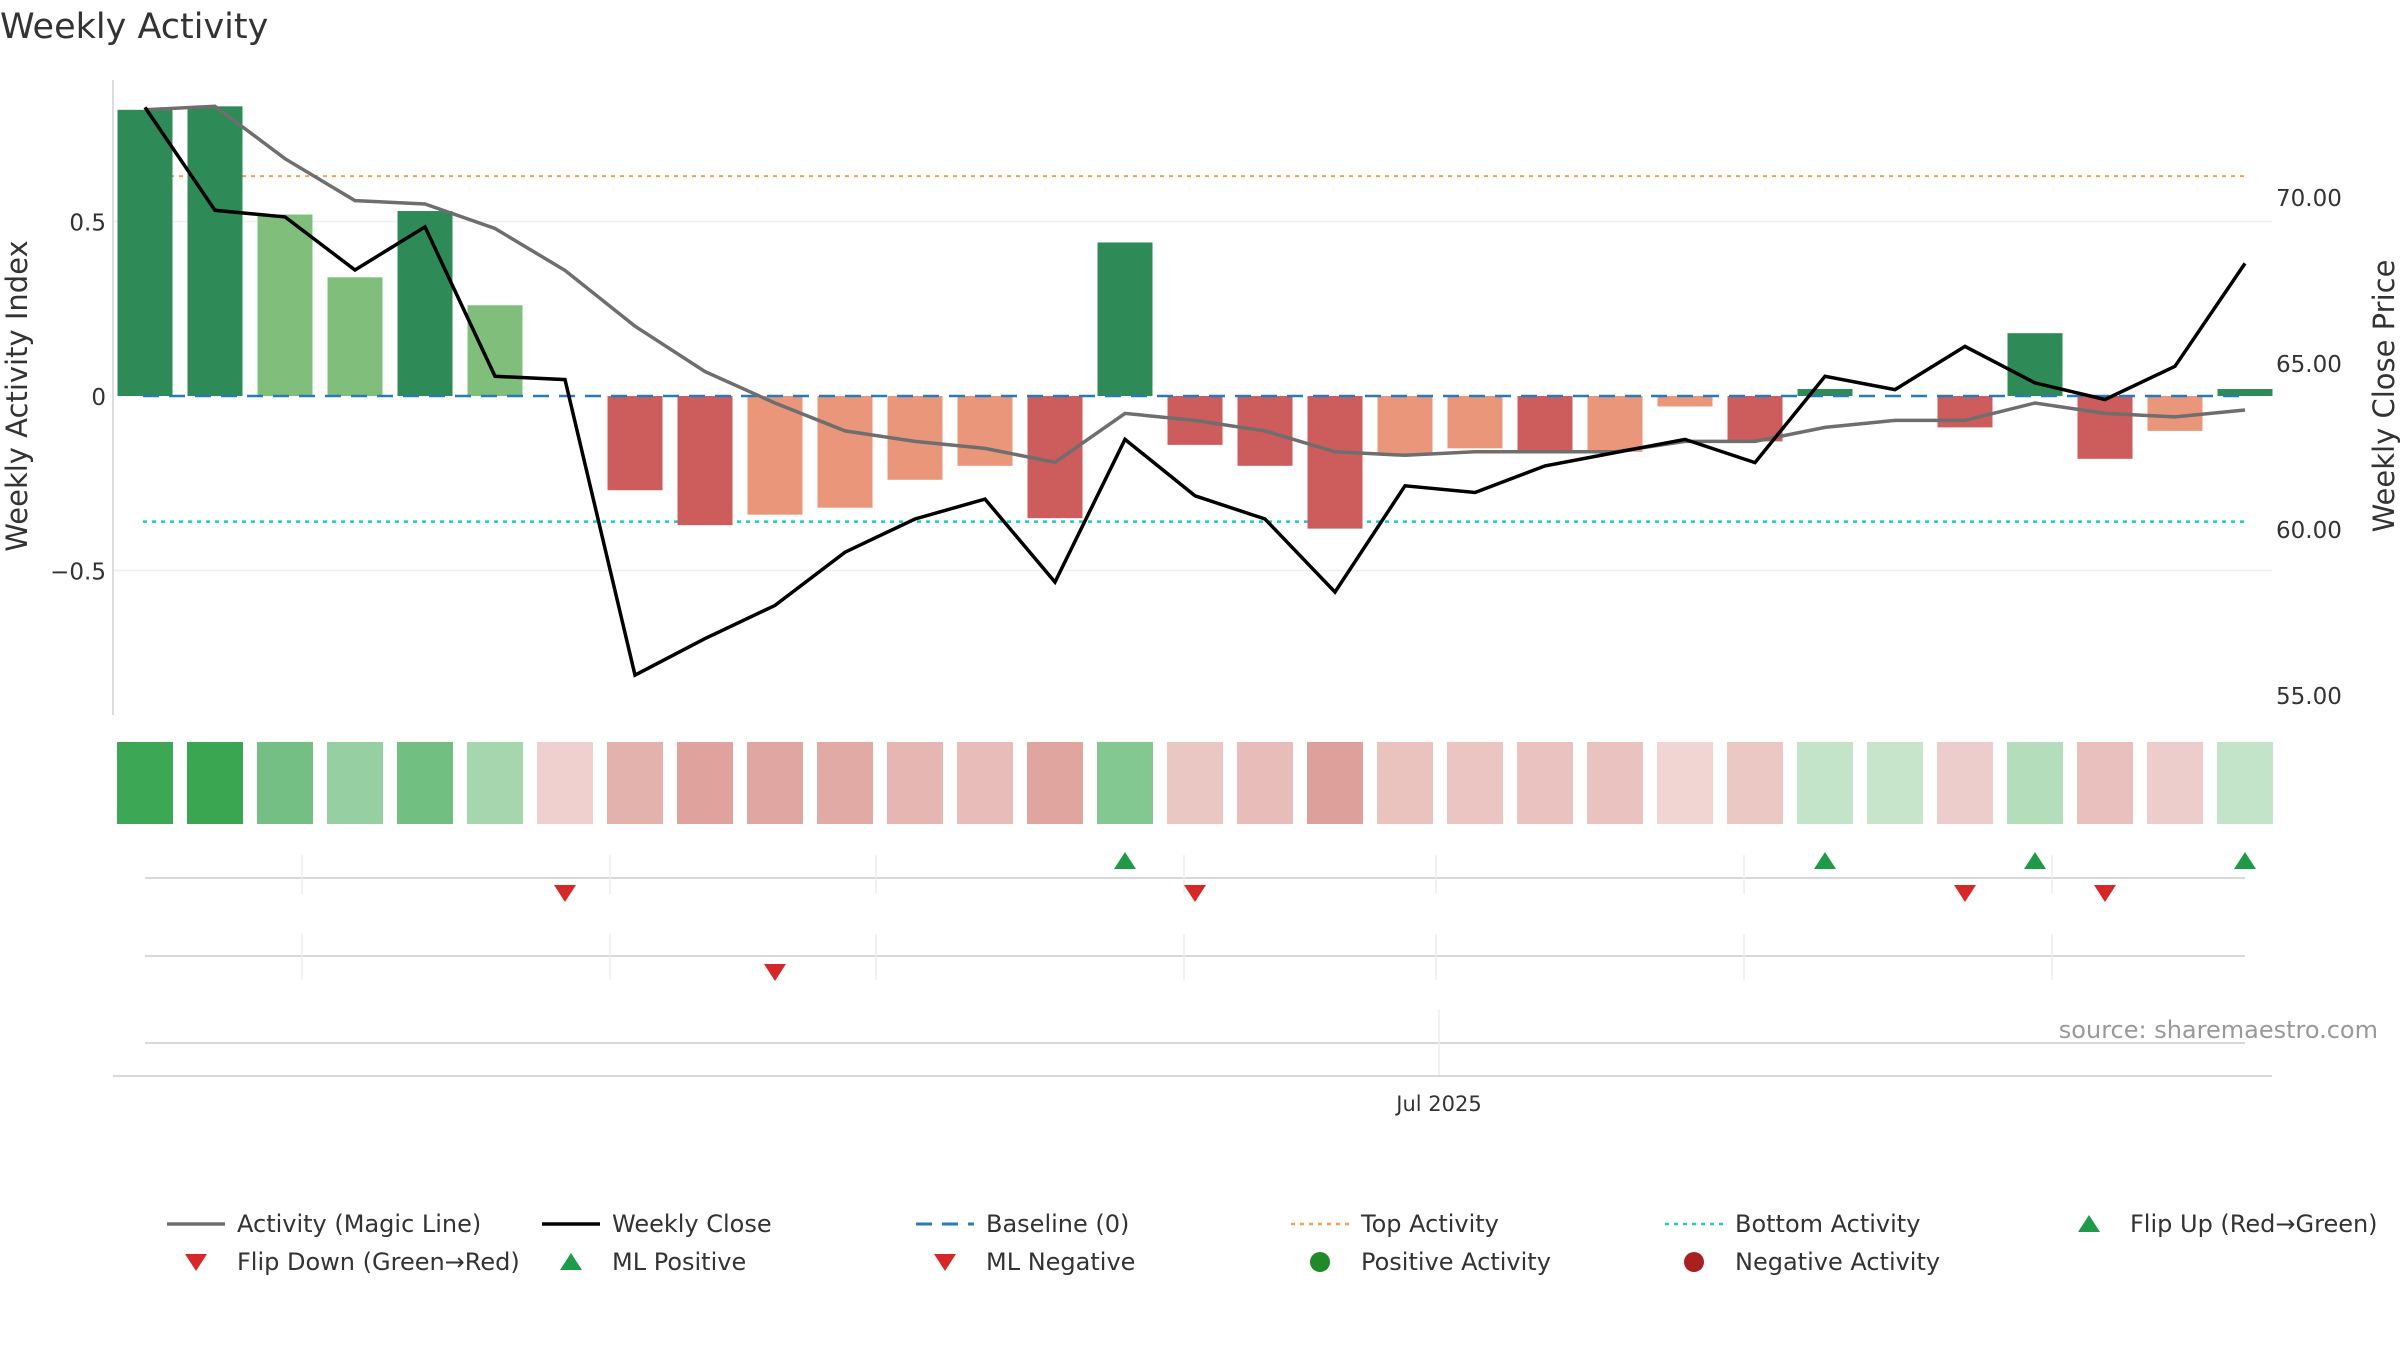  Describe the element at coordinates (1405, 916) in the screenshot. I see `signal-markers` at that location.